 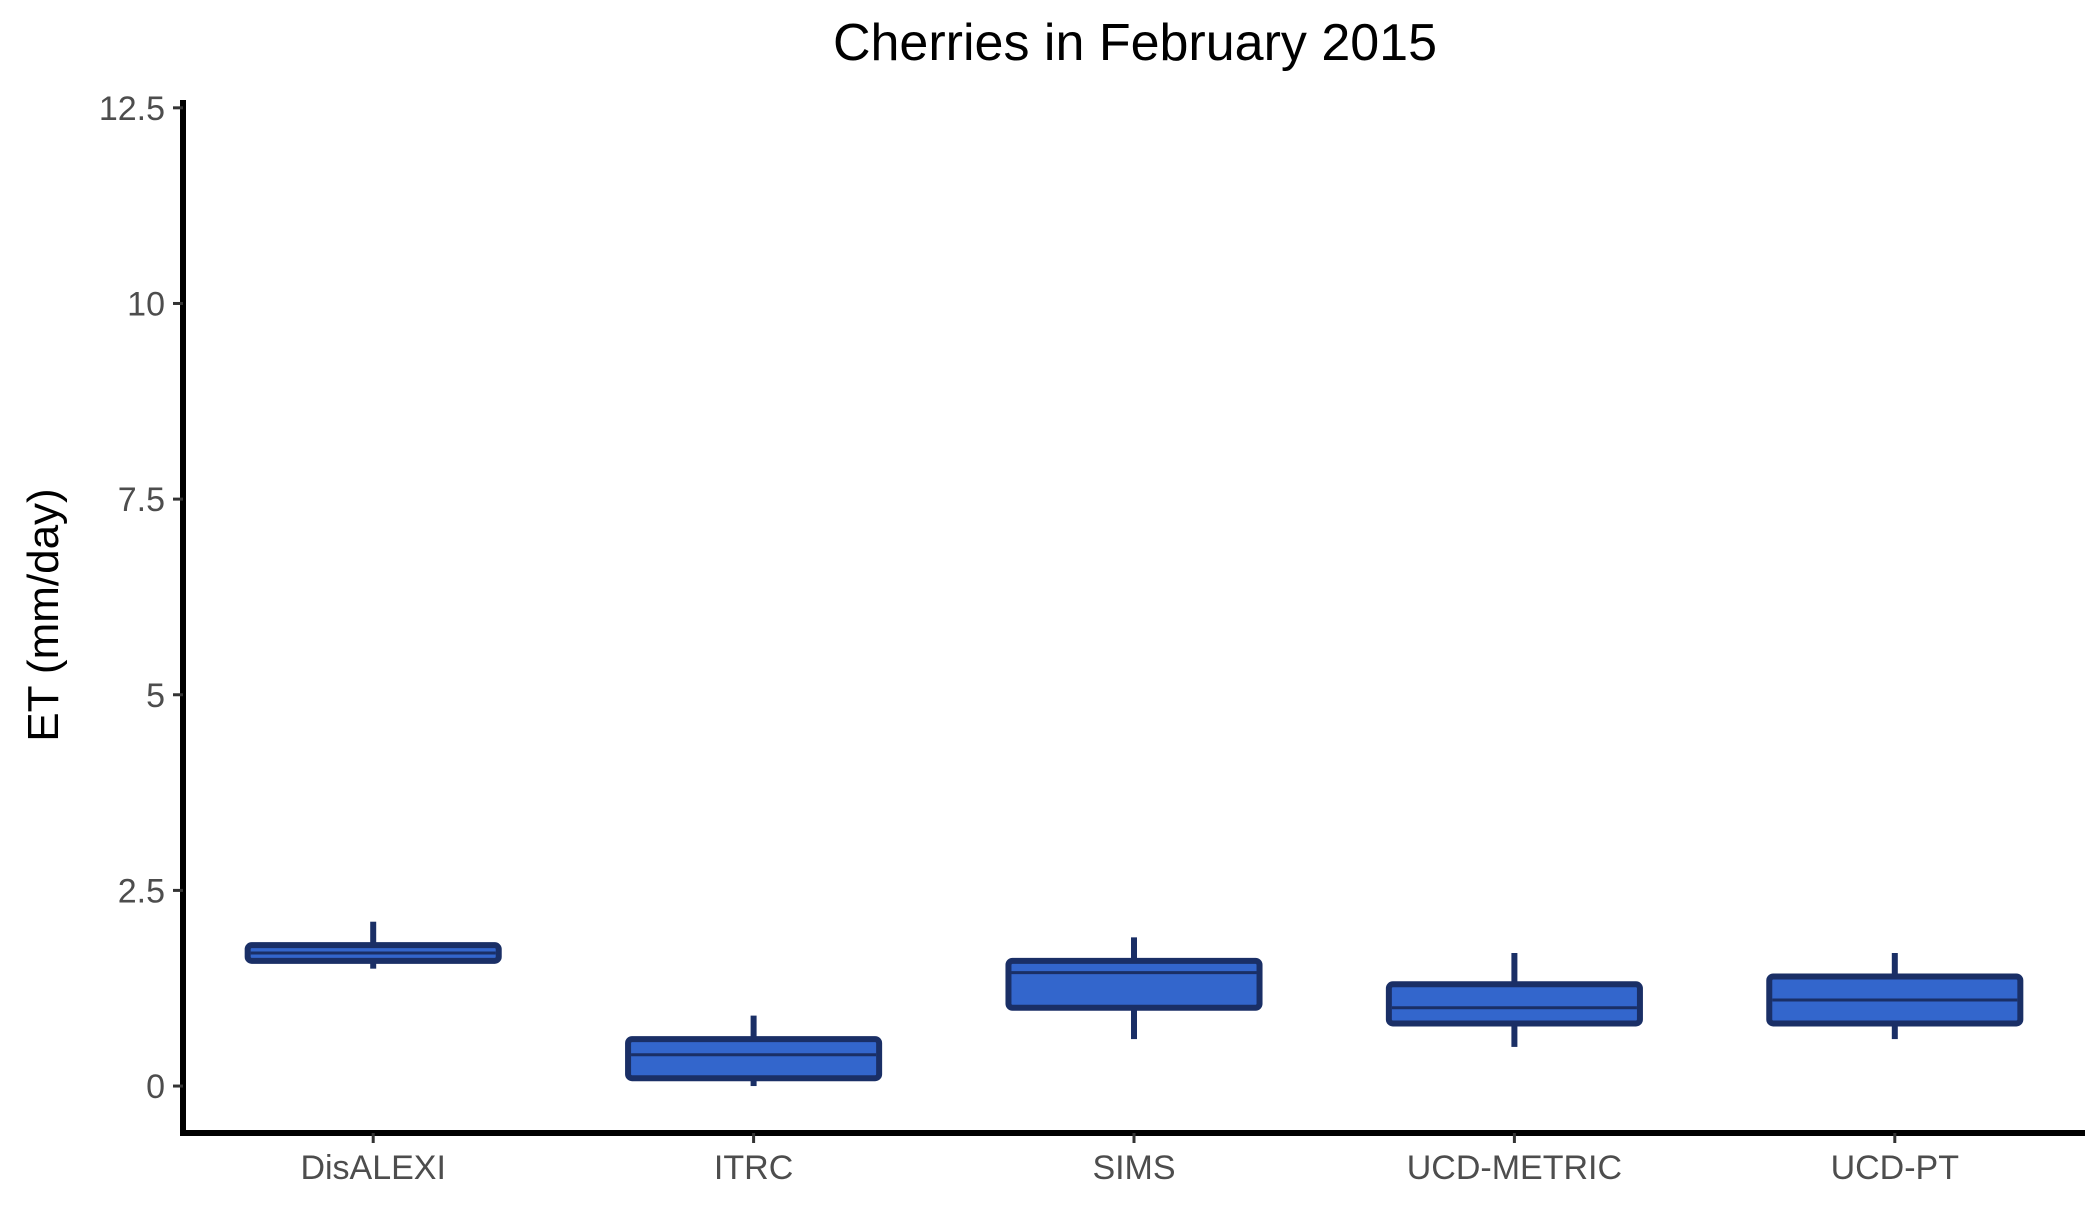 I want to click on box-ucd-metric, so click(x=1514, y=1000).